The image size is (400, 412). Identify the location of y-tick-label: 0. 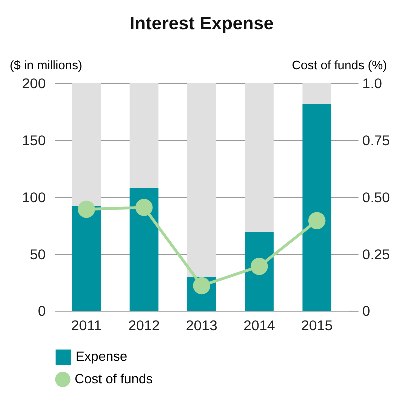
(42, 312).